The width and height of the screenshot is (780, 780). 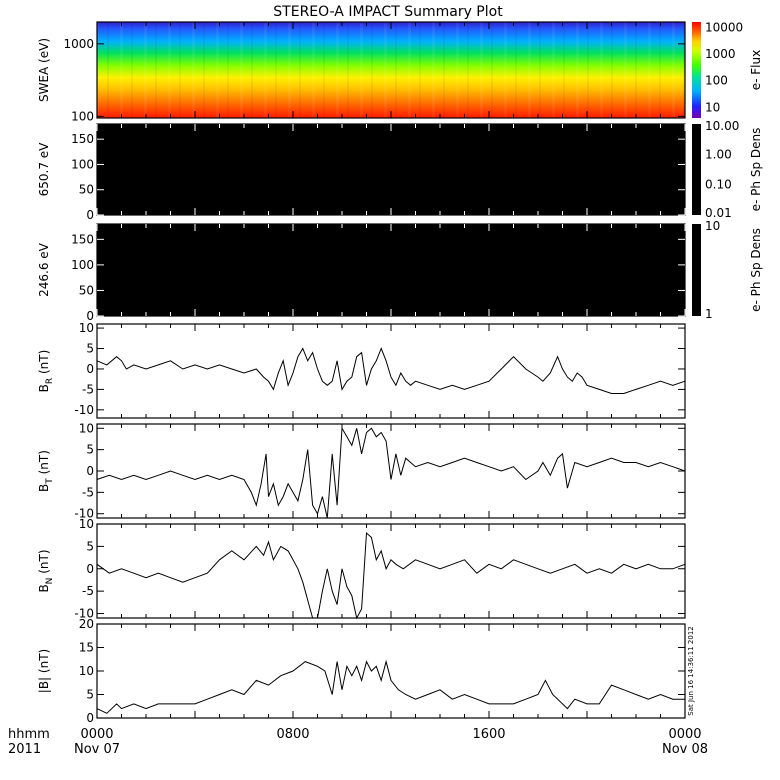 I want to click on date-tick-label: Nov 07, so click(x=97, y=749).